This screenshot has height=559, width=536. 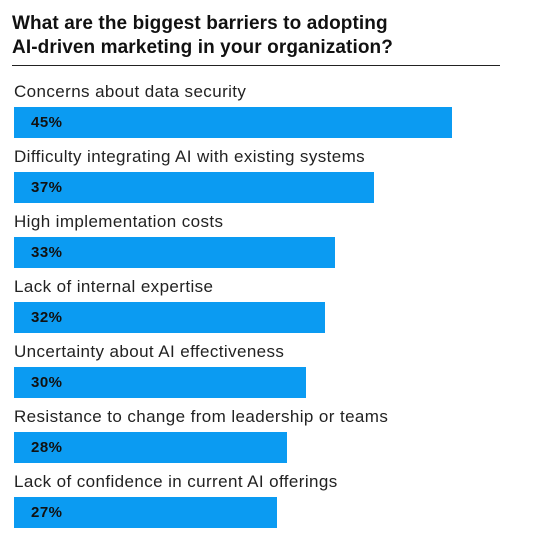 I want to click on bar-row: High implementation costs 33%, so click(x=256, y=244).